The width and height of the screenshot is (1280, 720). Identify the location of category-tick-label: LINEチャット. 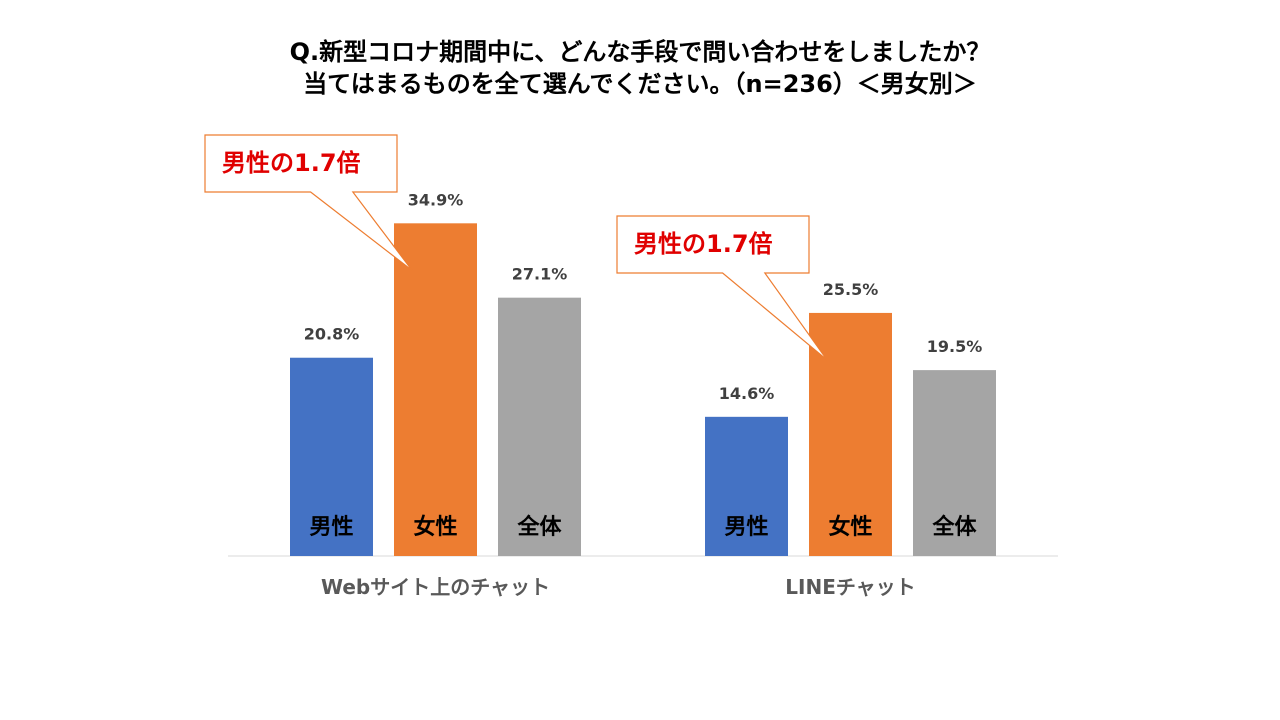
(850, 587).